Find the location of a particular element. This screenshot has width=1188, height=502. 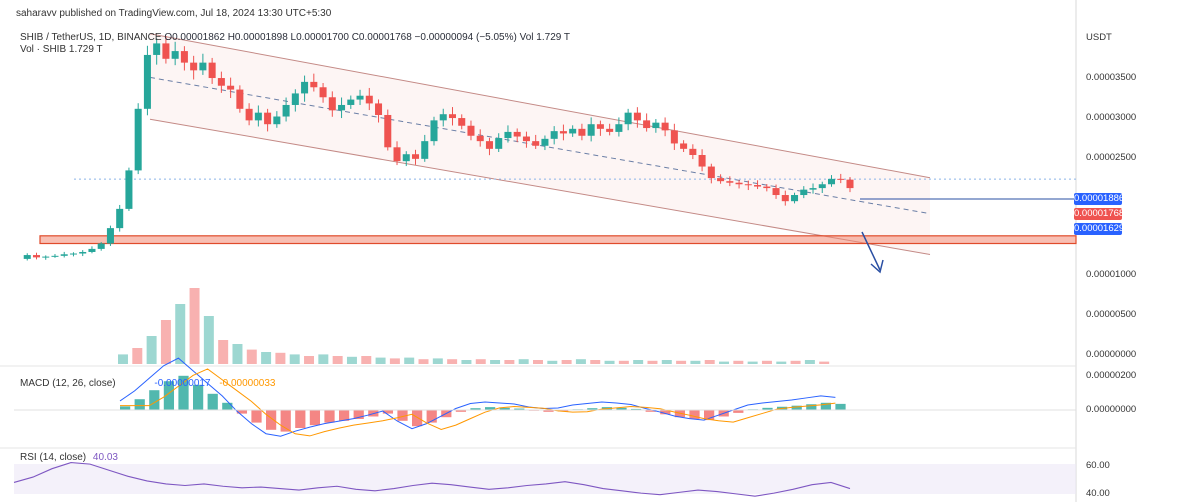

macd-line is located at coordinates (477, 397).